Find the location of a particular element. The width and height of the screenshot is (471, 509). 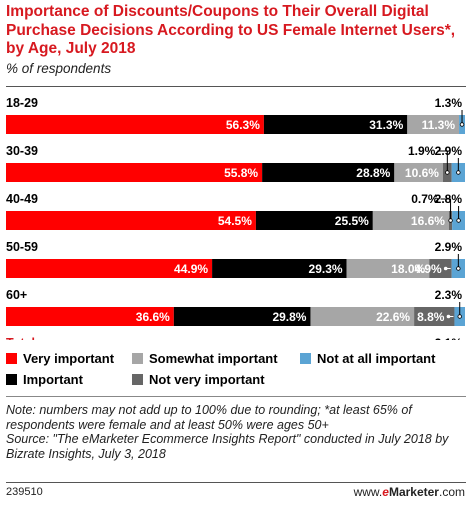

legend-somewhat-important: Somewhat important is located at coordinates (205, 358).